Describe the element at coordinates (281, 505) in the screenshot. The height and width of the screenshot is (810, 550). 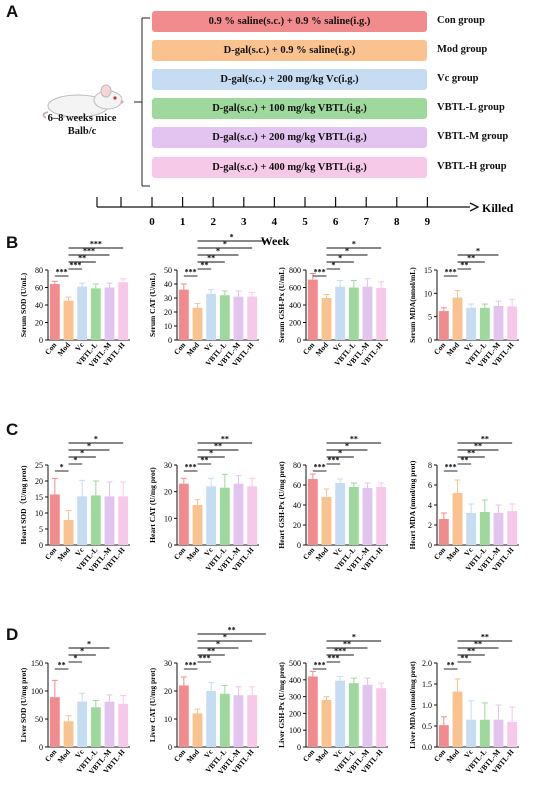
I see `y-axis-label: Heart GSH-Px (U/mg prot)` at that location.